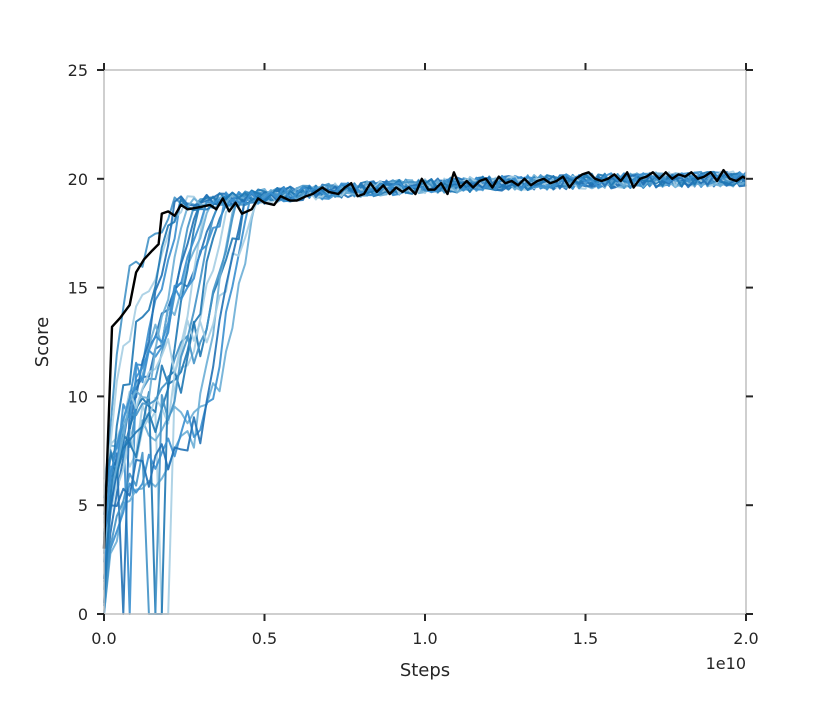 This screenshot has height=703, width=830. What do you see at coordinates (83, 614) in the screenshot?
I see `y-tick-label: 0` at bounding box center [83, 614].